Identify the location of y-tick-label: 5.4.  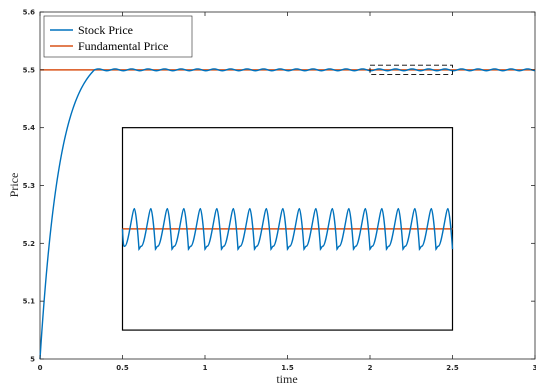
(29, 128).